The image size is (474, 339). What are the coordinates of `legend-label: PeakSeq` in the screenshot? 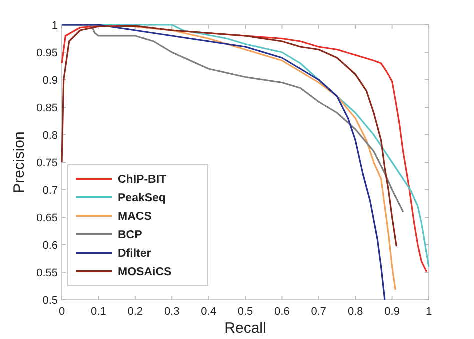 It's located at (142, 198).